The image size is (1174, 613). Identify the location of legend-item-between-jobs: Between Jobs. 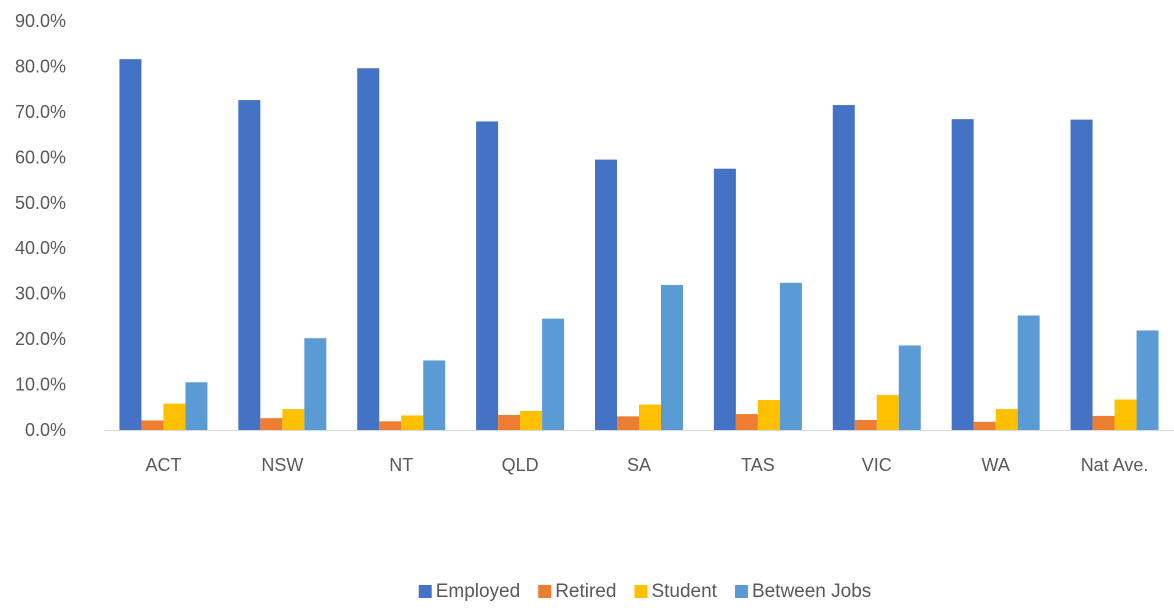
(802, 591).